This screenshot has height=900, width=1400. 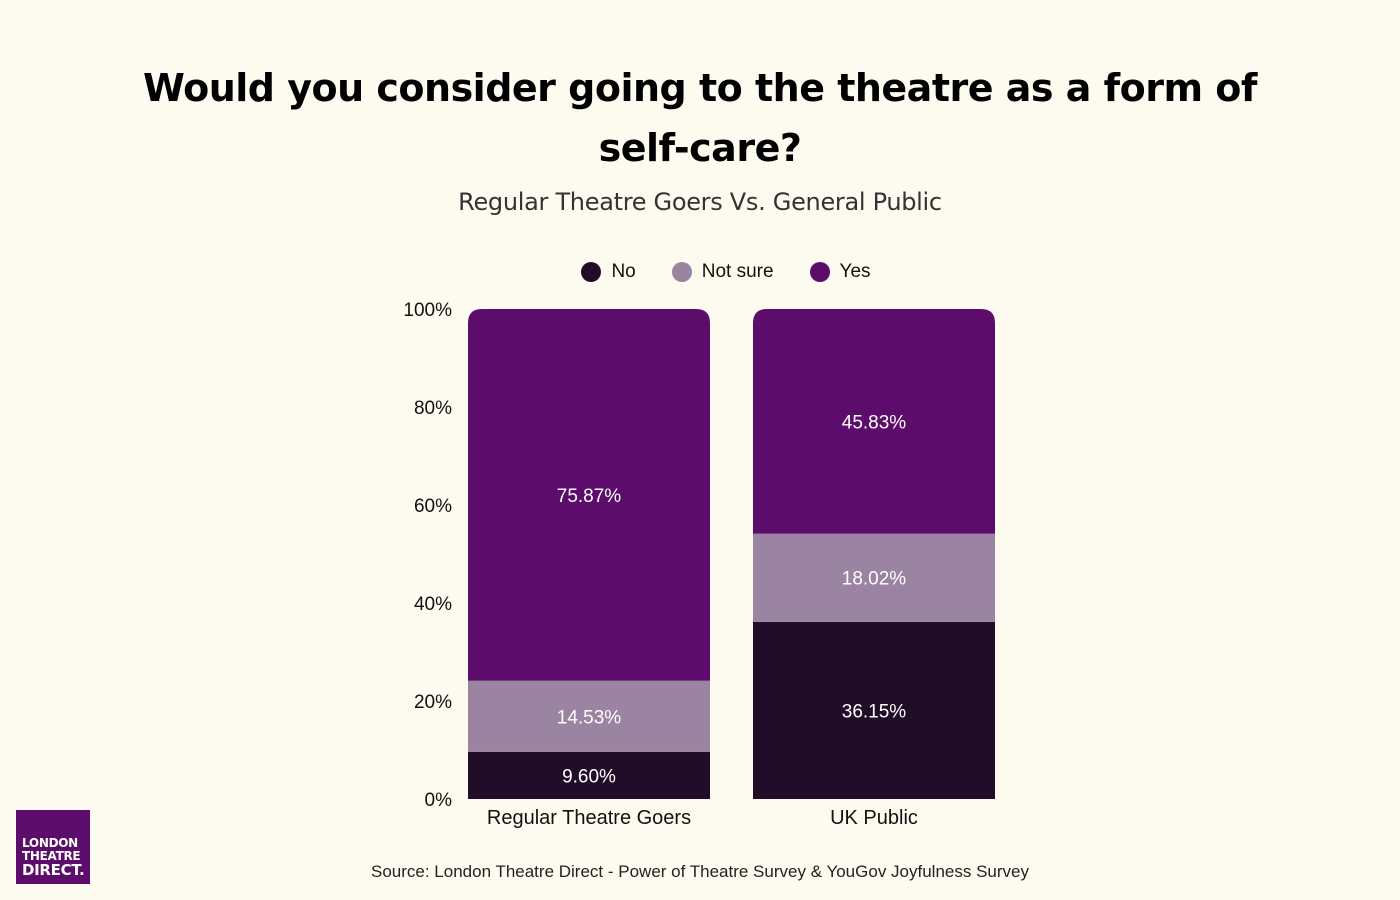 I want to click on y-tick-label: 100%, so click(x=427, y=310).